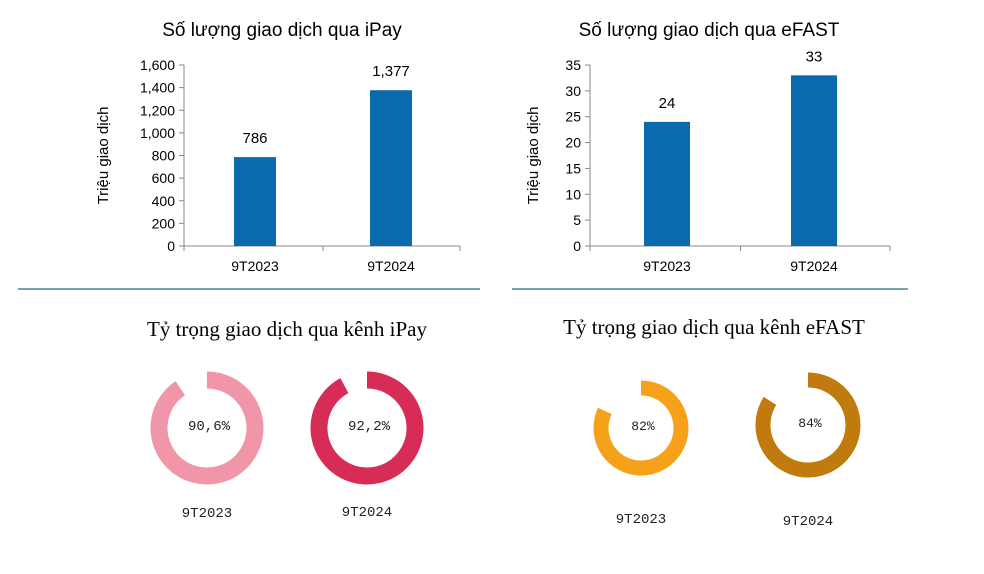 The image size is (984, 574). Describe the element at coordinates (157, 65) in the screenshot. I see `y-tick-label: 1,600` at that location.